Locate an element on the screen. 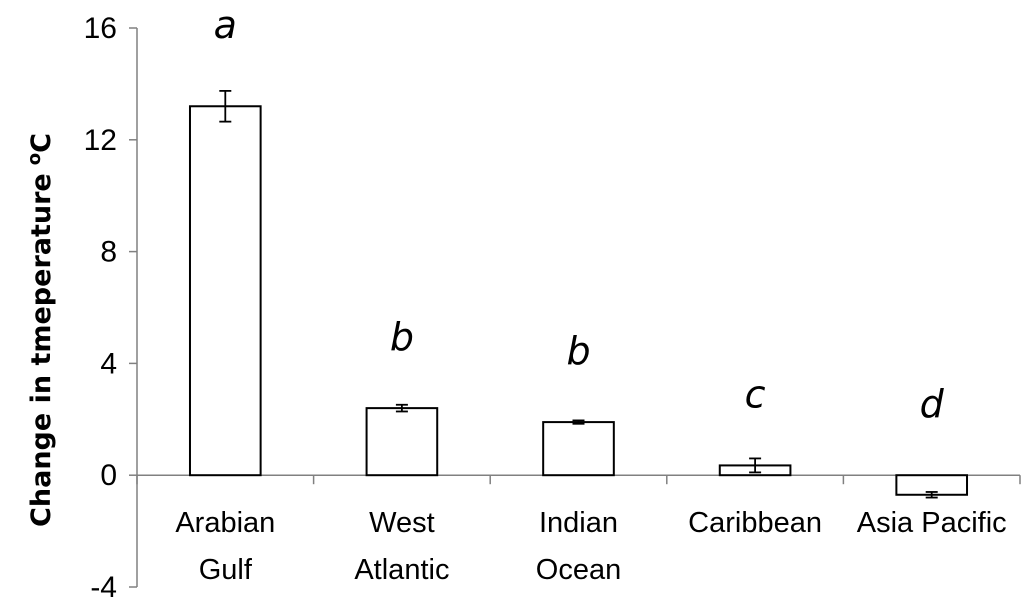 The width and height of the screenshot is (1036, 598). y-axis-title-unit: C is located at coordinates (41, 143).